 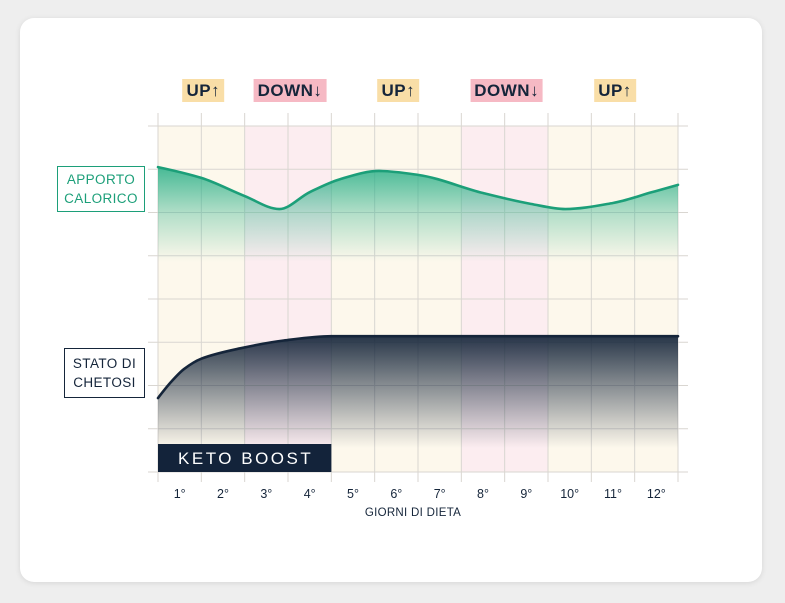 What do you see at coordinates (483, 494) in the screenshot?
I see `x-tick-label: 8°` at bounding box center [483, 494].